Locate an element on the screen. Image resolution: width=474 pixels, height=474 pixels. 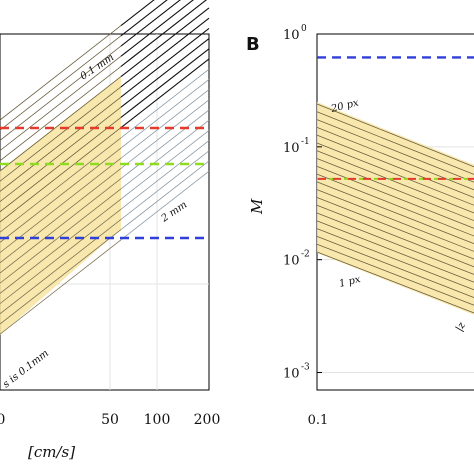
panel-b-series is located at coordinates (395, 208).